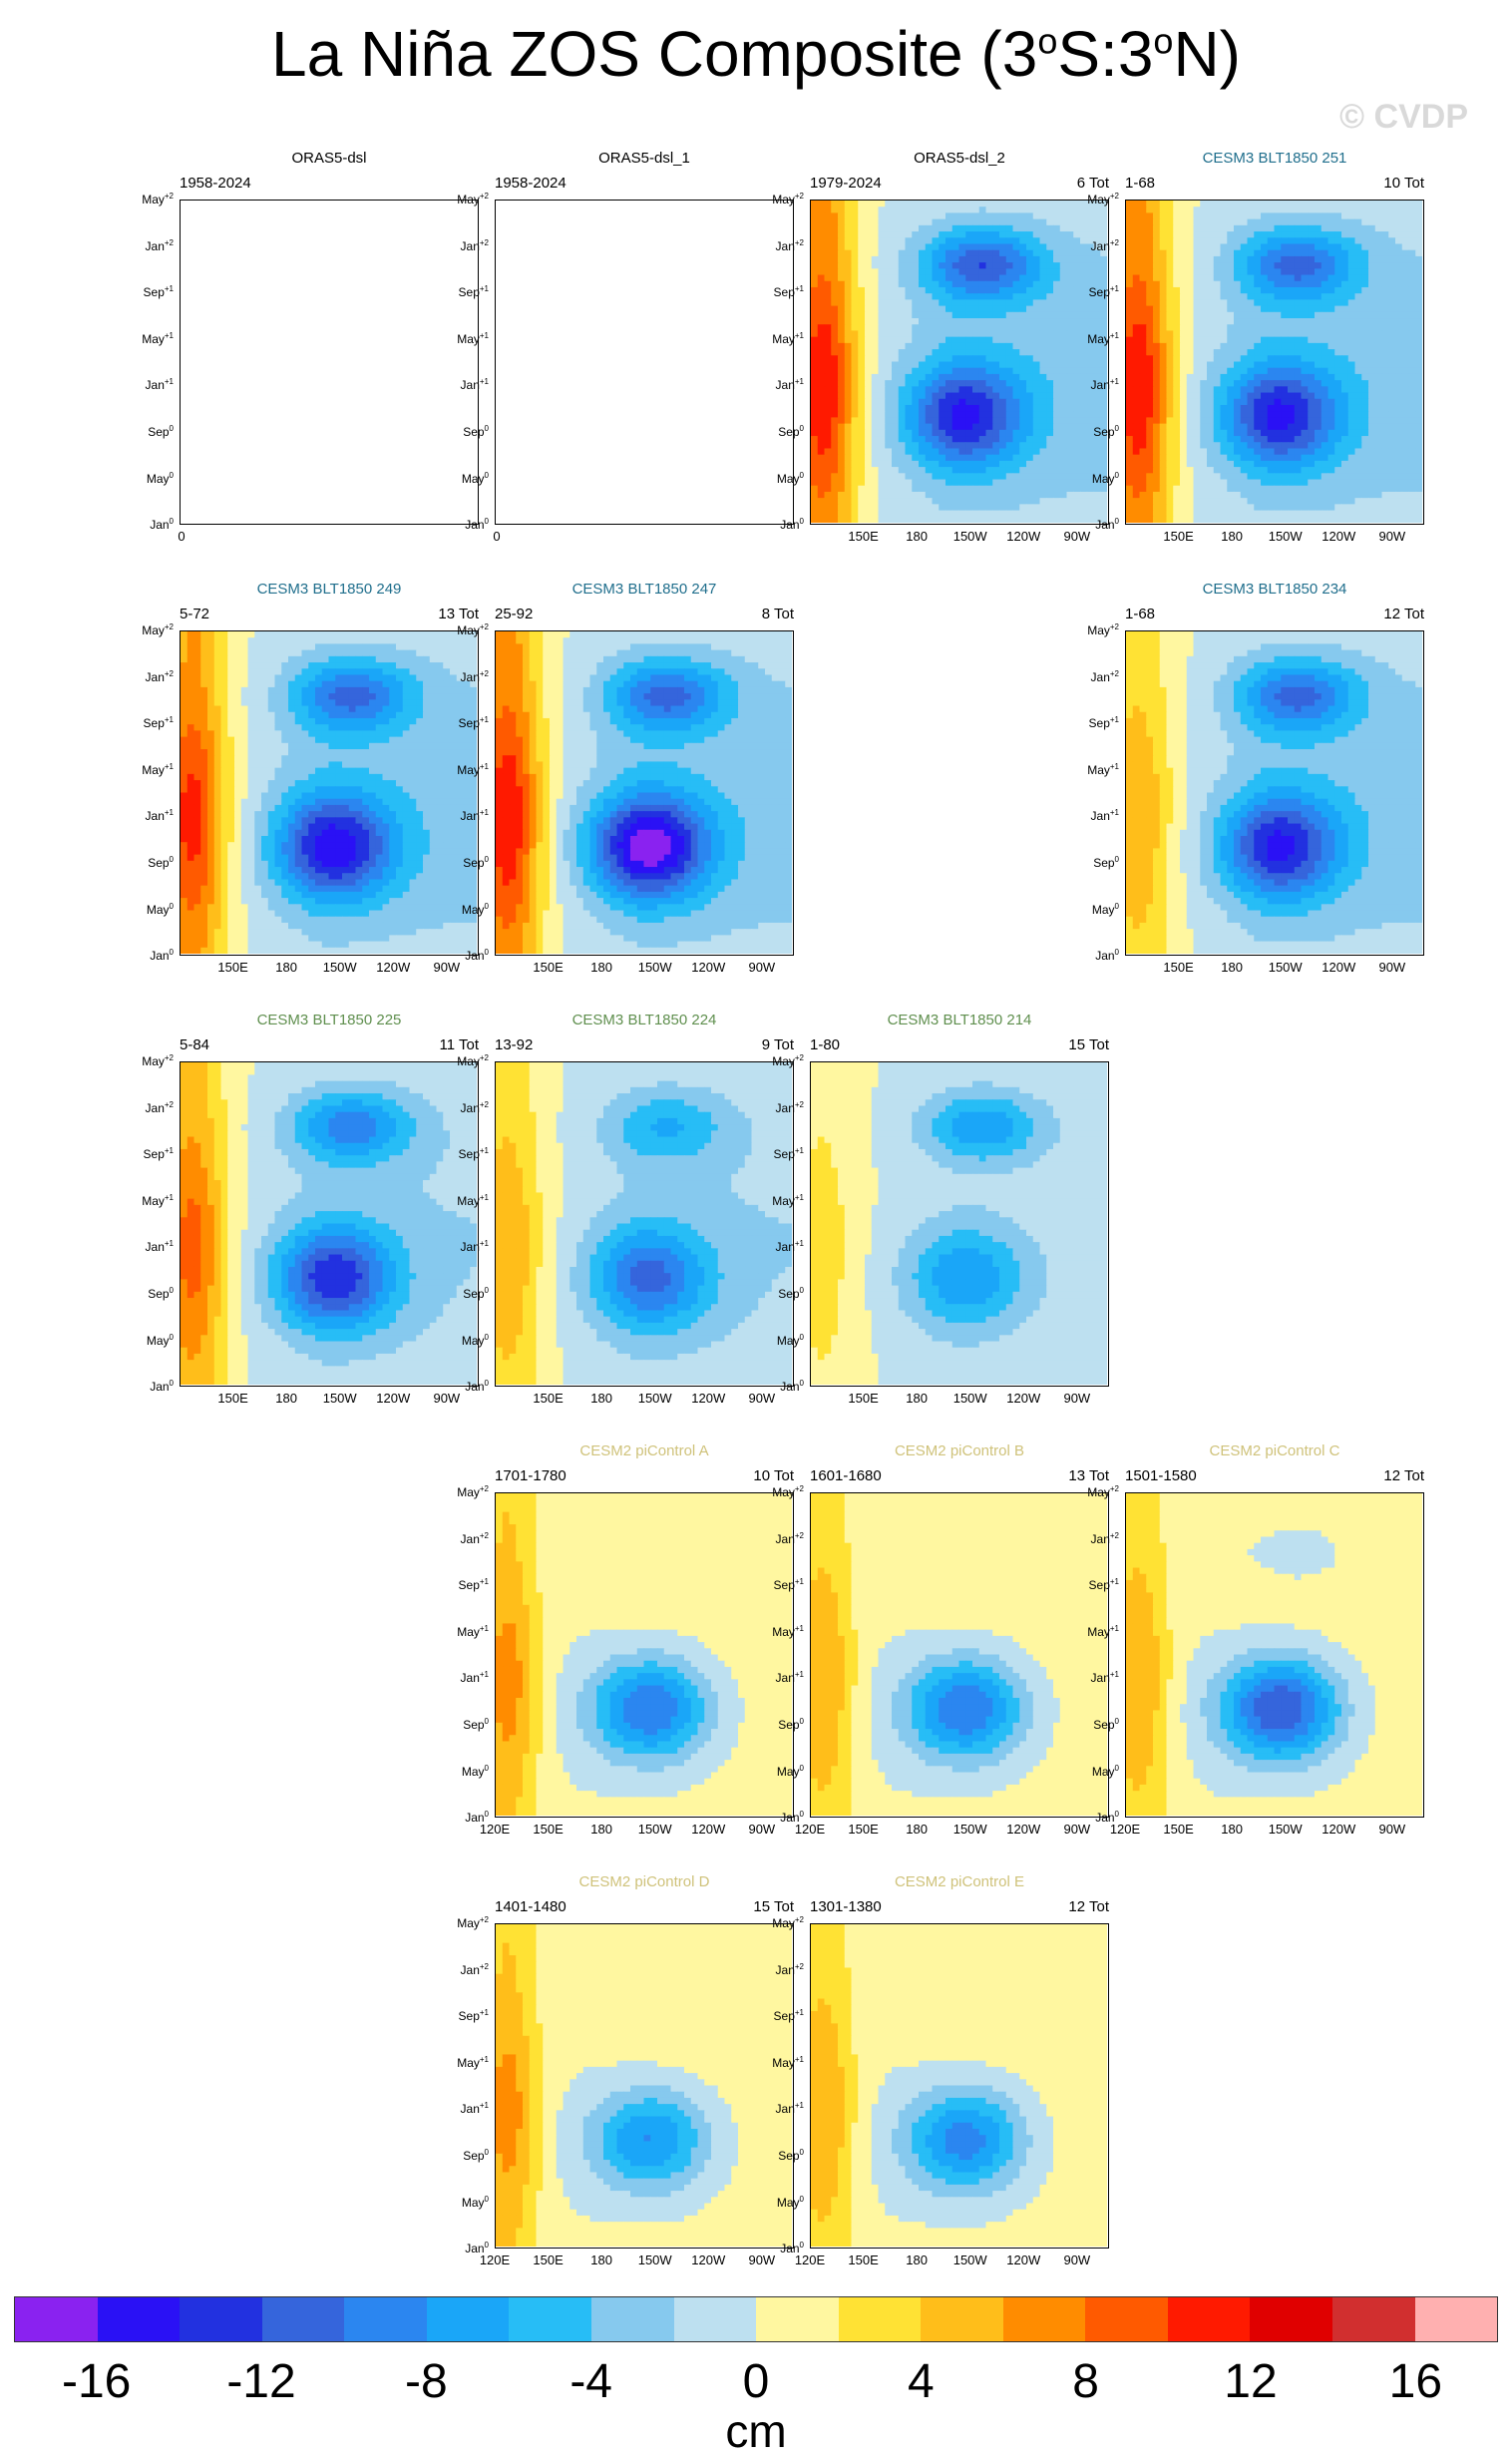 This screenshot has width=1512, height=2458. Describe the element at coordinates (1274, 362) in the screenshot. I see `plot-area` at that location.